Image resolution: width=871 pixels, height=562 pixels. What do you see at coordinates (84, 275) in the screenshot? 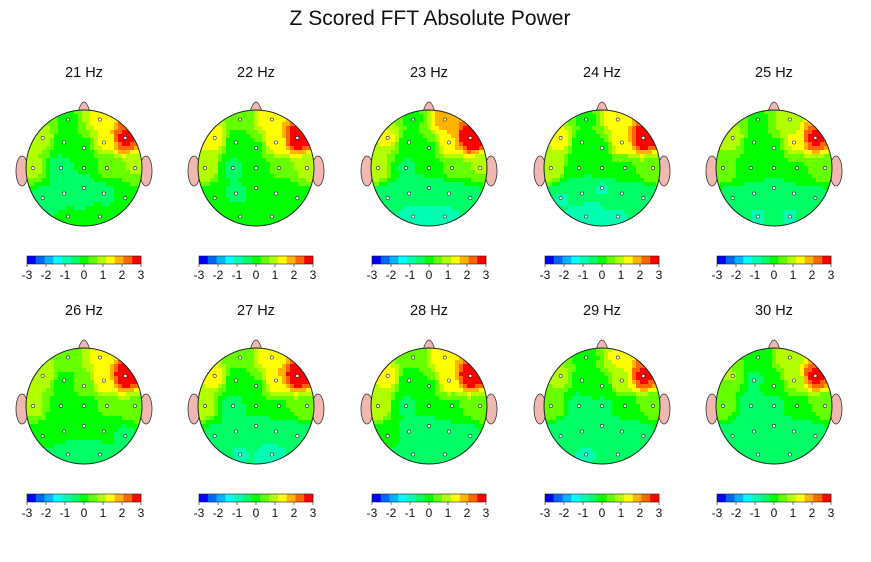
I see `colorbar-tick-label: 0` at bounding box center [84, 275].